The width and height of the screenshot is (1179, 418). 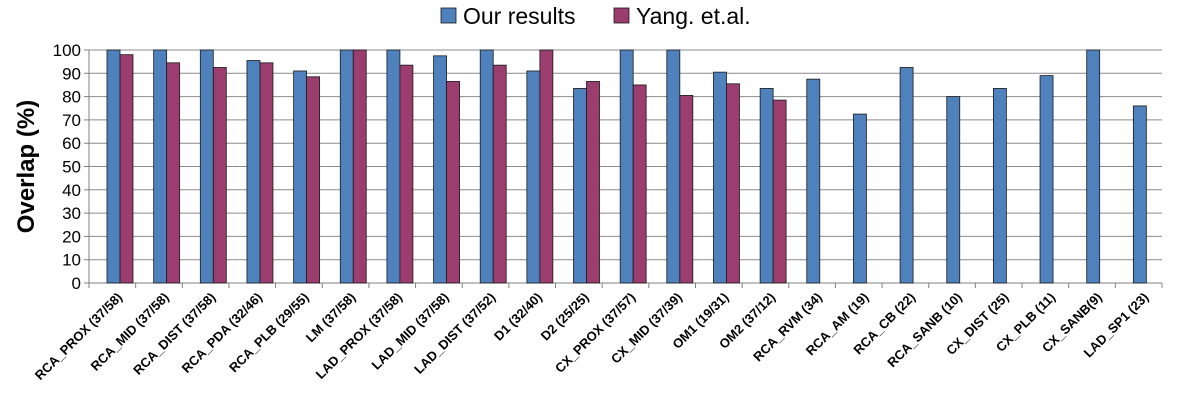 I want to click on y-tick-label: 0, so click(x=76, y=283).